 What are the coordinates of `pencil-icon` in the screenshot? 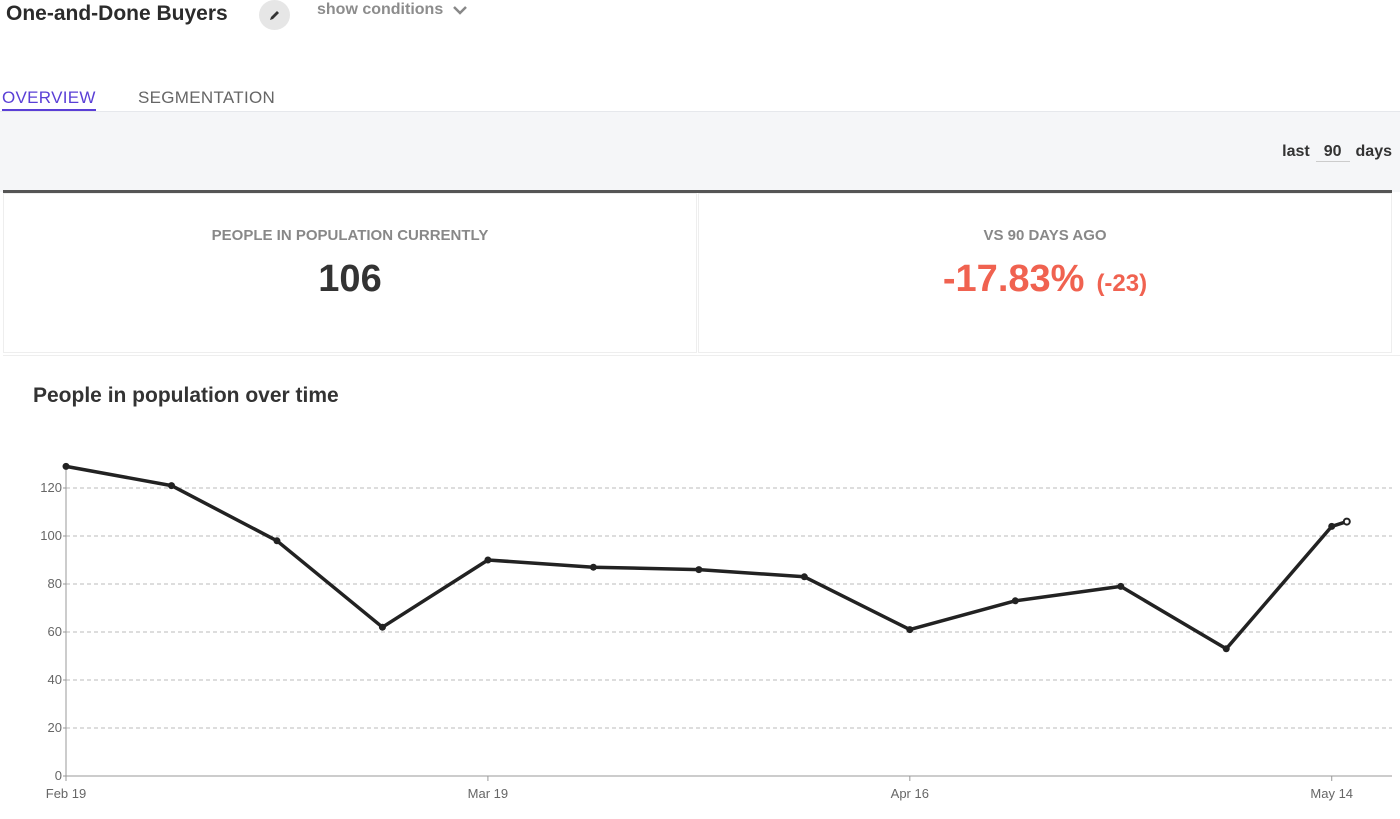 It's located at (274, 15).